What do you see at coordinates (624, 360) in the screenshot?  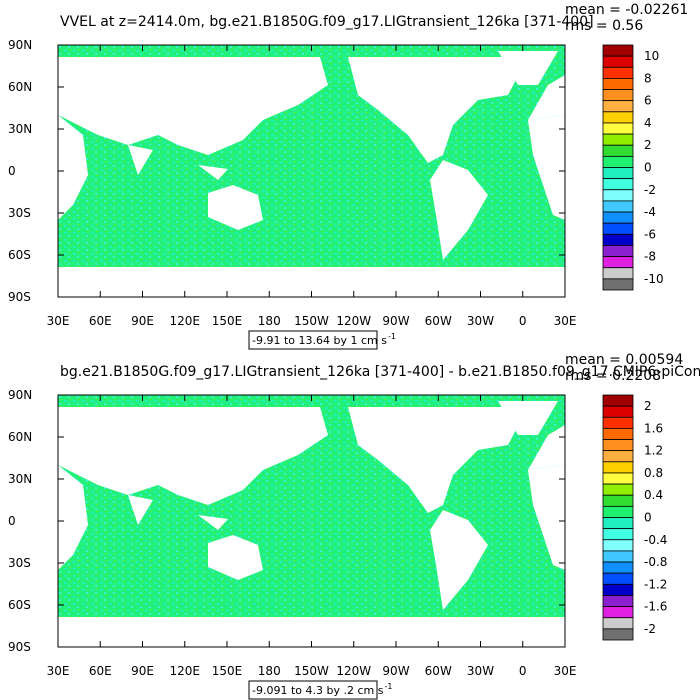 I see `mean-stat: mean = 0.00594` at bounding box center [624, 360].